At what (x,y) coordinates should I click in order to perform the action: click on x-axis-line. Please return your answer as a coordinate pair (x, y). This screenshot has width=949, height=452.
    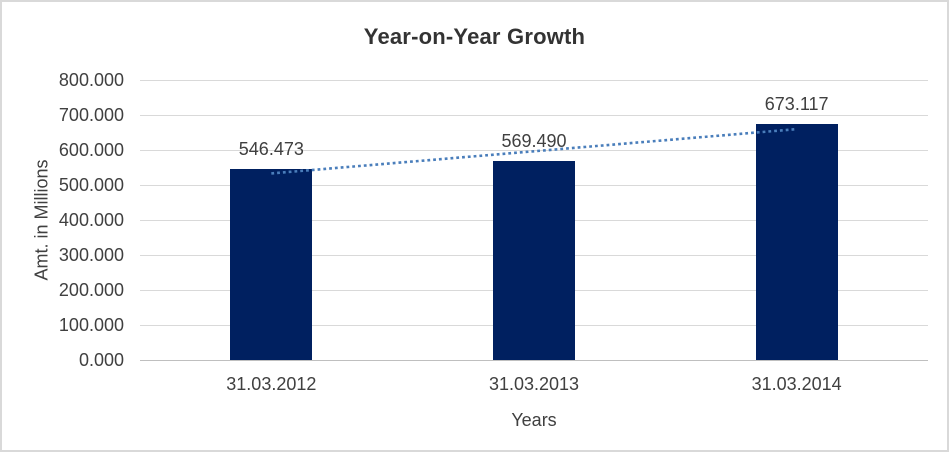
    Looking at the image, I should click on (534, 360).